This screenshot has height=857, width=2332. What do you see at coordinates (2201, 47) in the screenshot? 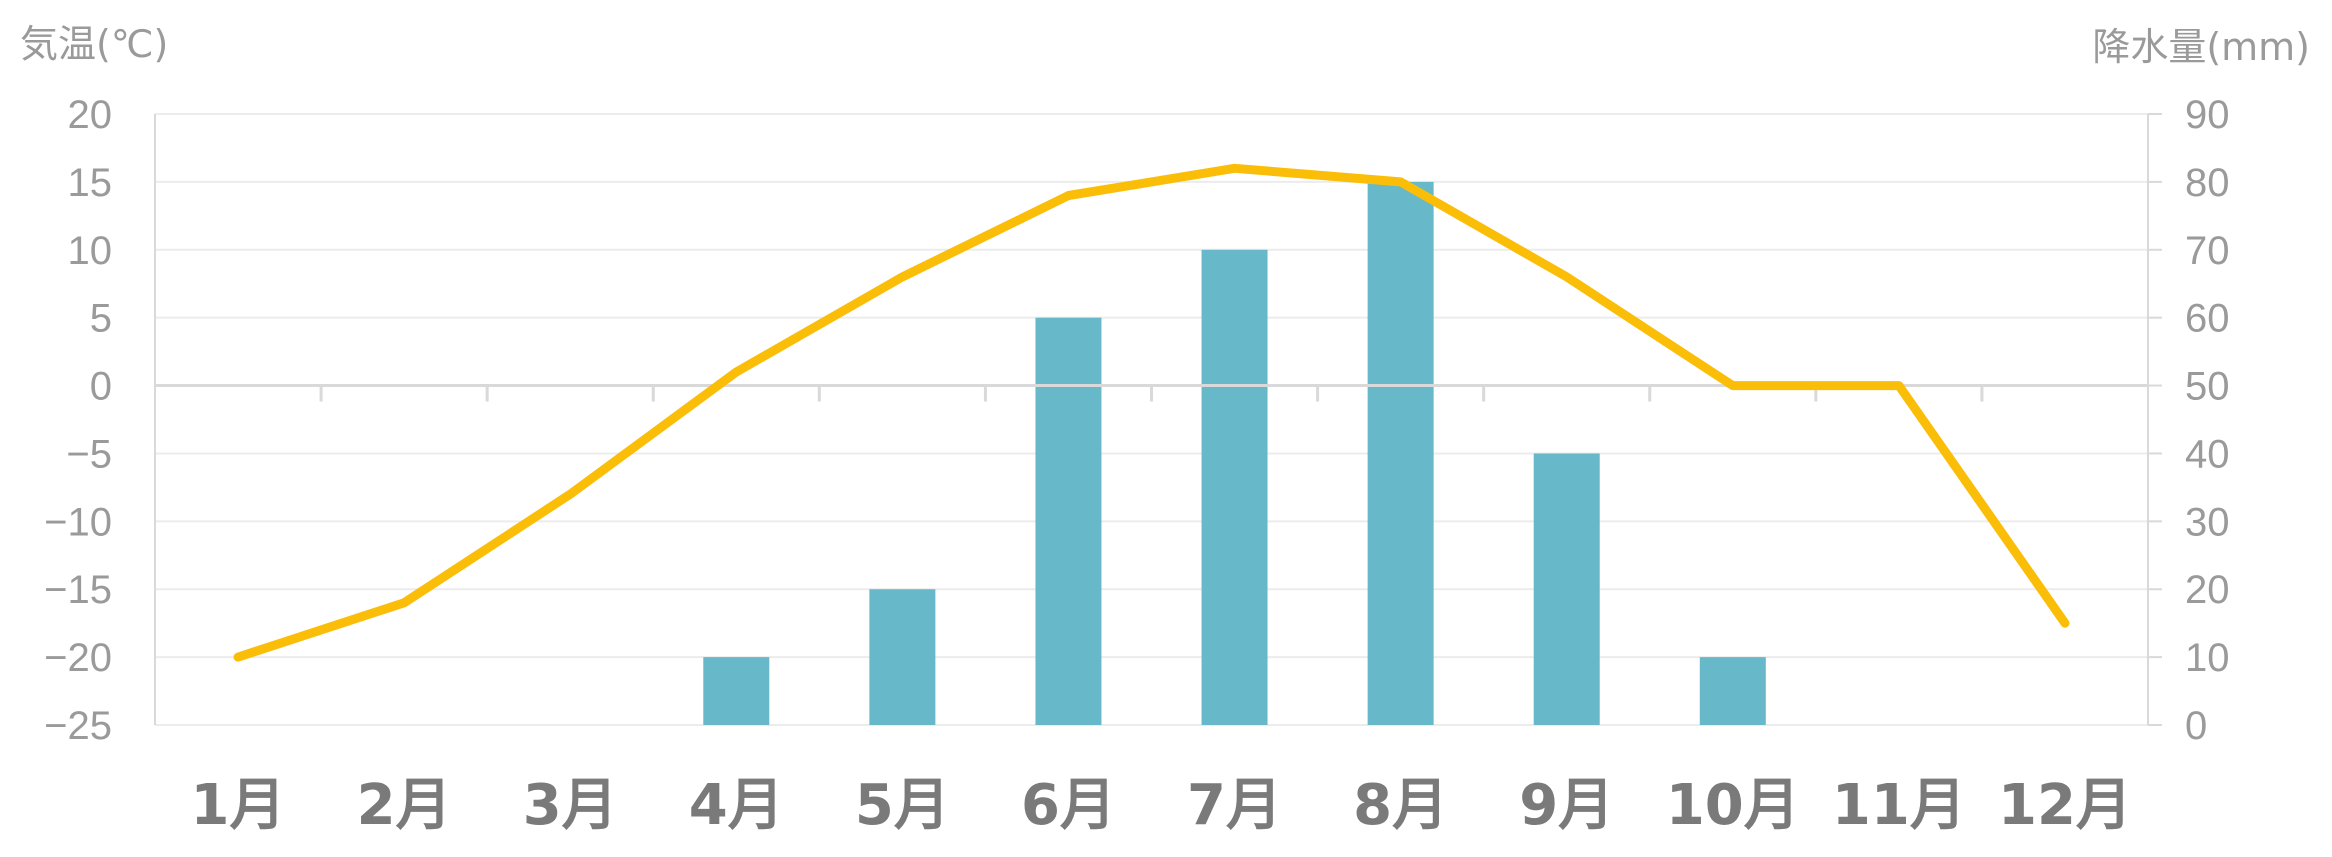
I see `right-axis-title: 降水量(mm)` at bounding box center [2201, 47].